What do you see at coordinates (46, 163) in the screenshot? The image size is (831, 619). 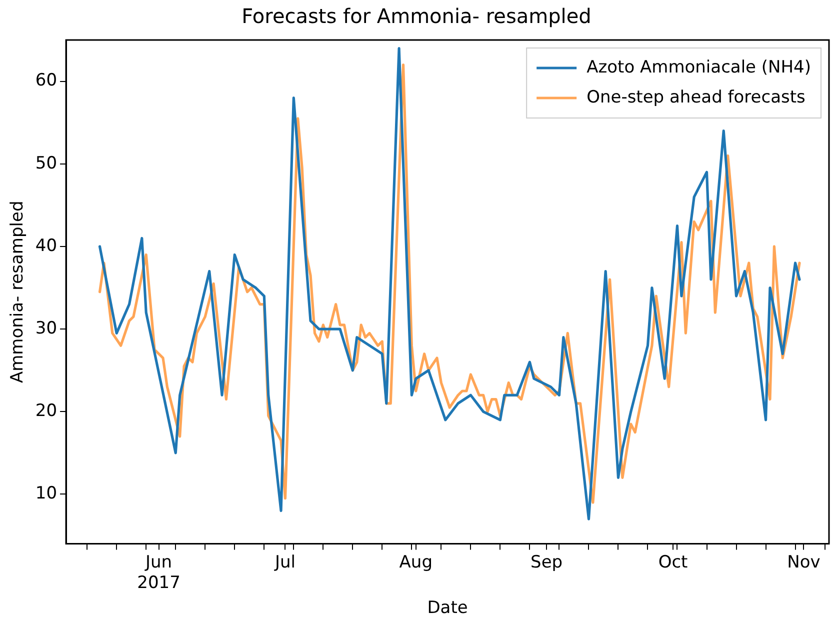 I see `y-tick-label: 50` at bounding box center [46, 163].